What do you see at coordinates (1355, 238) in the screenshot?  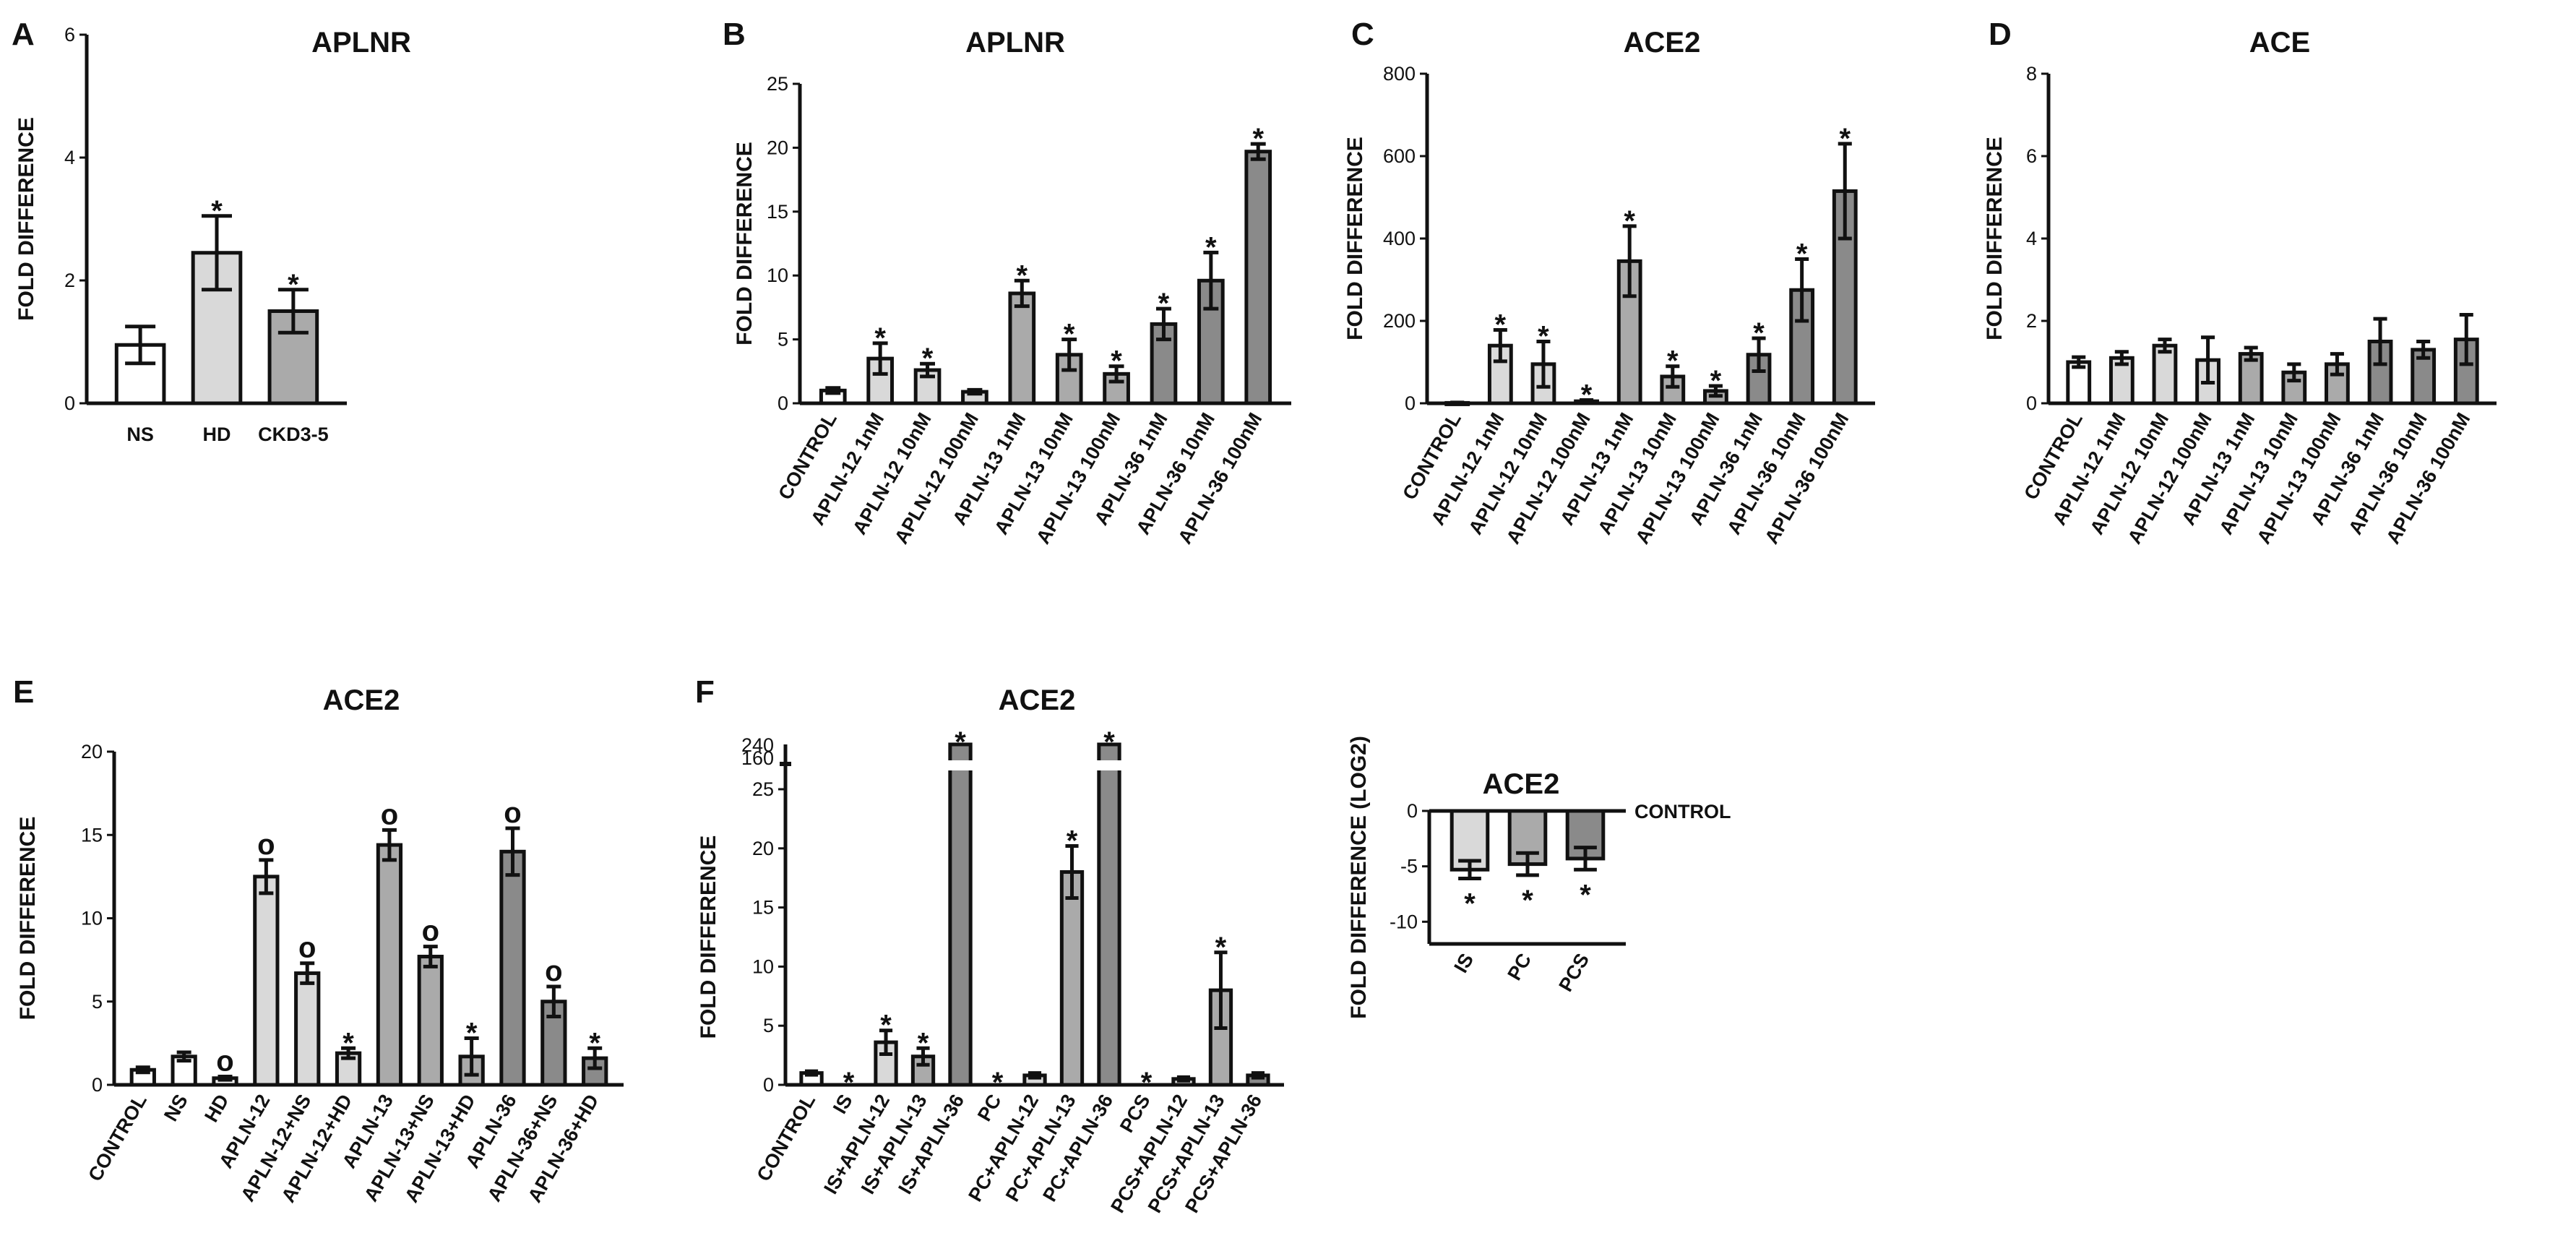 I see `y-axis-label-c: FOLD DIFFERENCE` at bounding box center [1355, 238].